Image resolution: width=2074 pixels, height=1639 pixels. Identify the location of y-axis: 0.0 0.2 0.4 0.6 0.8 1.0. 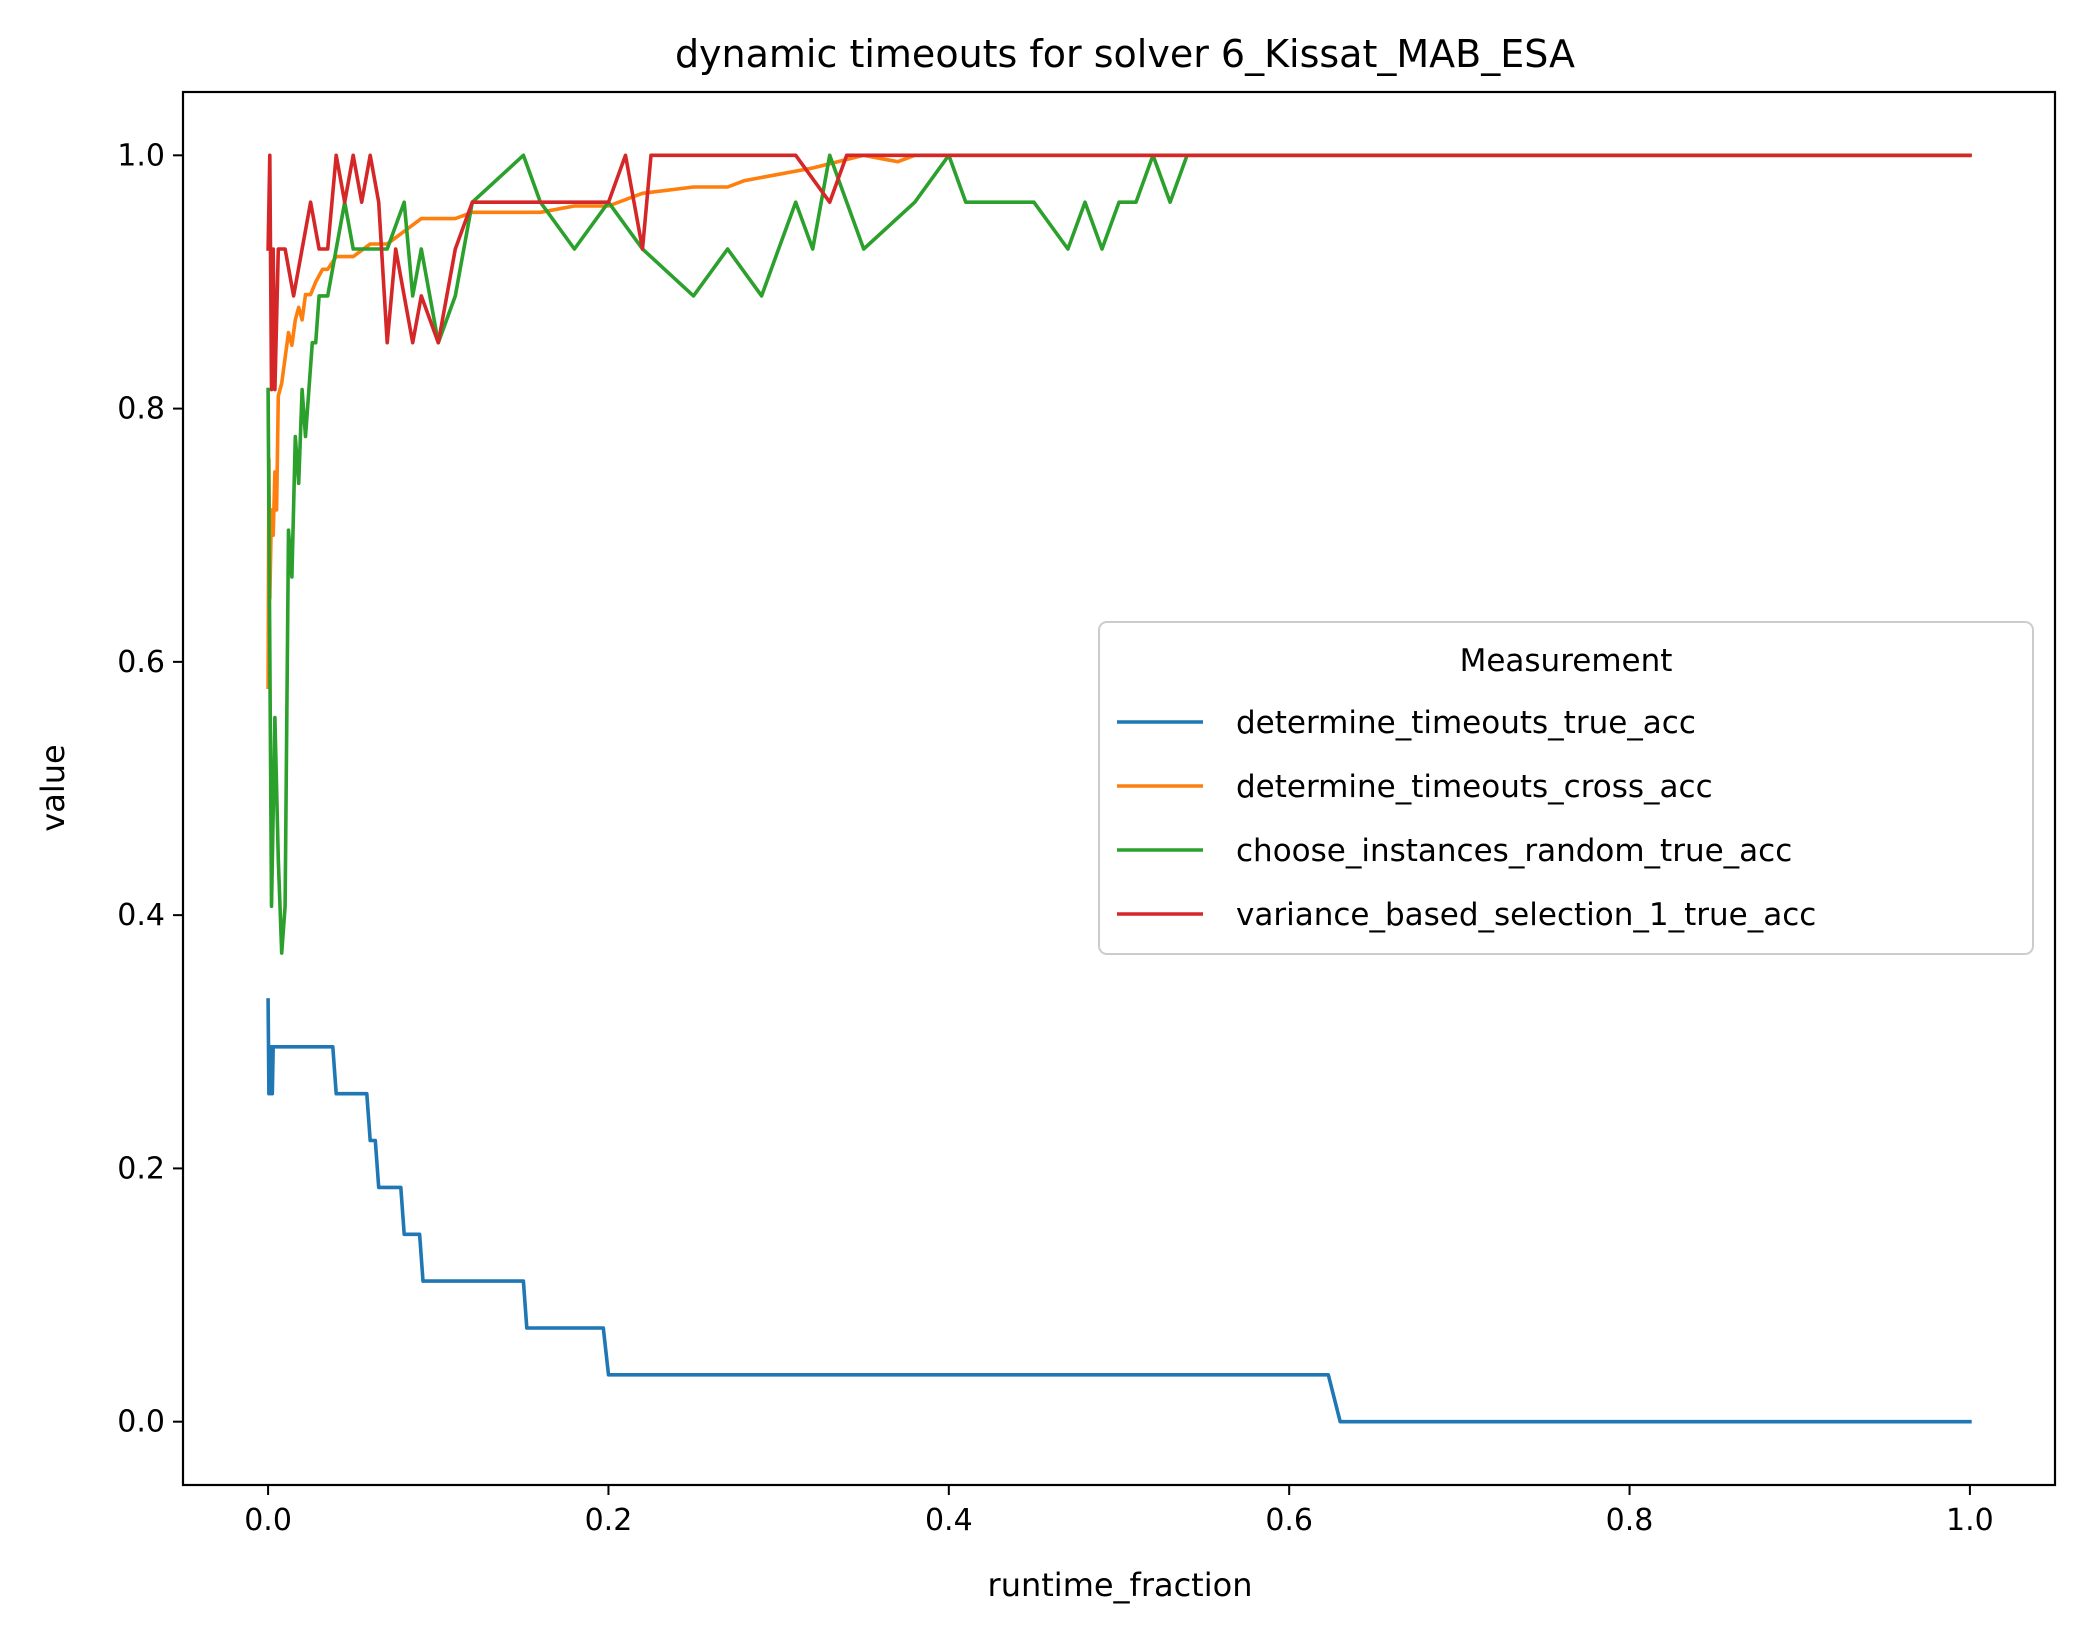
(150, 789).